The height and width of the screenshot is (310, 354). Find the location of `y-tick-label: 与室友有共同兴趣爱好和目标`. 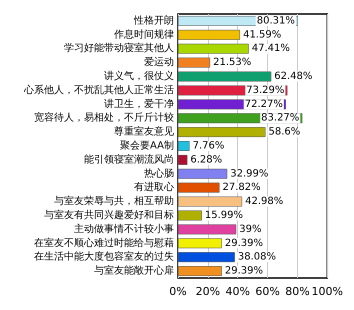

y-tick-label: 与室友有共同兴趣爱好和目标 is located at coordinates (109, 214).